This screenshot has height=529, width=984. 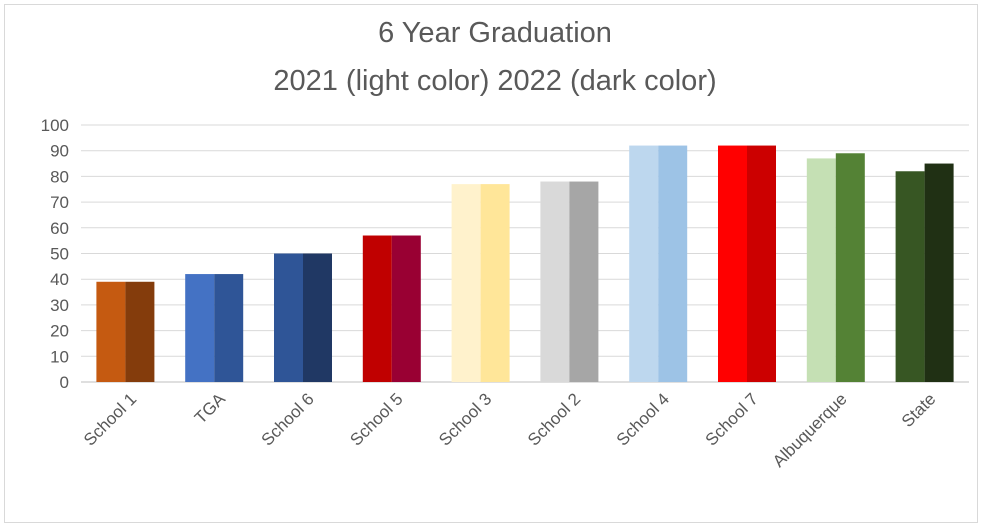 I want to click on y-tick-label: 0, so click(x=64, y=382).